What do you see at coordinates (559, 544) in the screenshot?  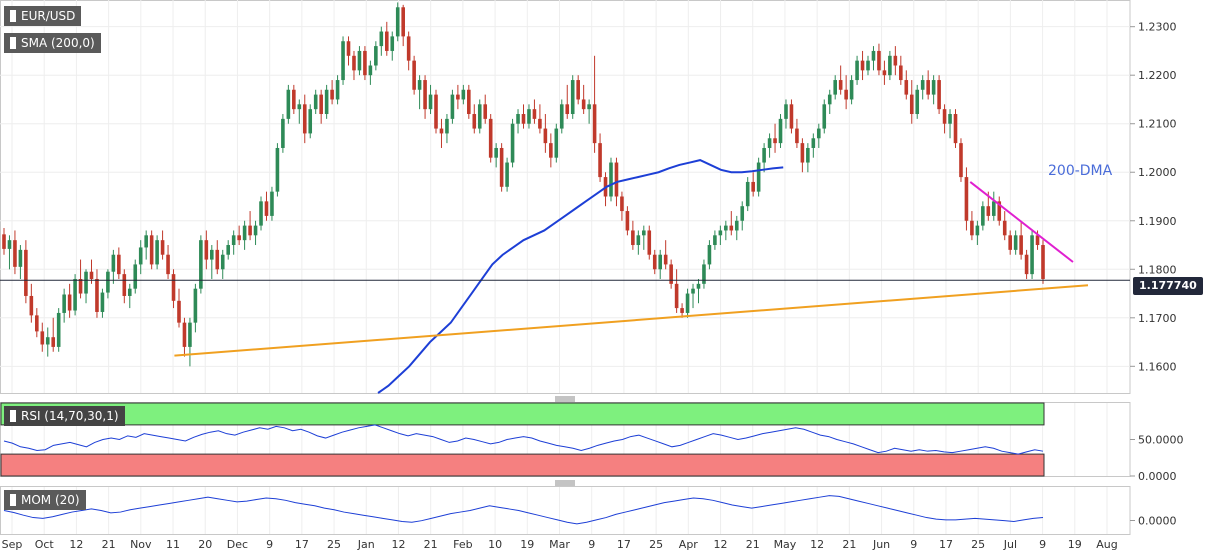 I see `x-tick-label: Mar` at bounding box center [559, 544].